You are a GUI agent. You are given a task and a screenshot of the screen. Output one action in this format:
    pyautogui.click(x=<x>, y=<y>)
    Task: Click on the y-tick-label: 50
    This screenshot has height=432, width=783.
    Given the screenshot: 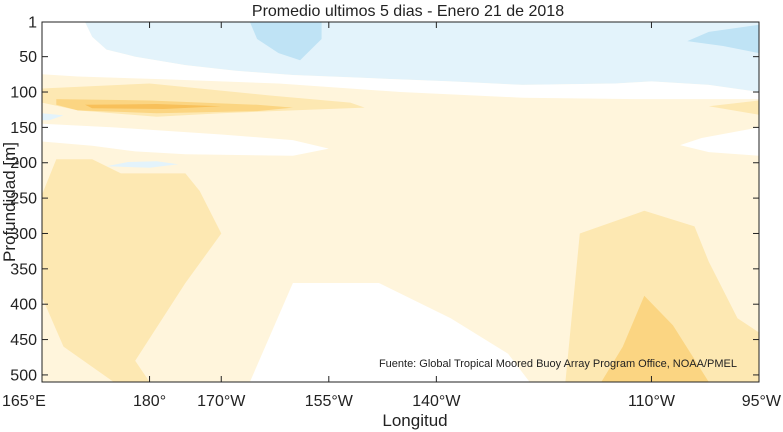 What is the action you would take?
    pyautogui.click(x=28, y=57)
    